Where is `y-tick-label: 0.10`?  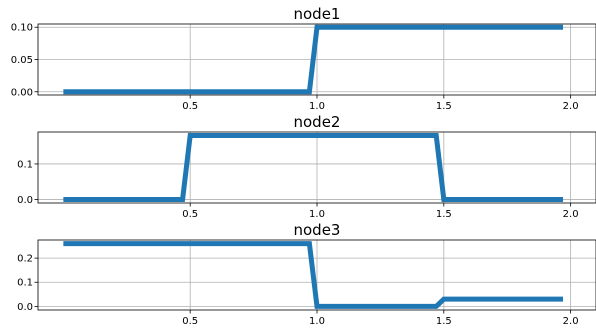 y-tick-label: 0.10 is located at coordinates (22, 28).